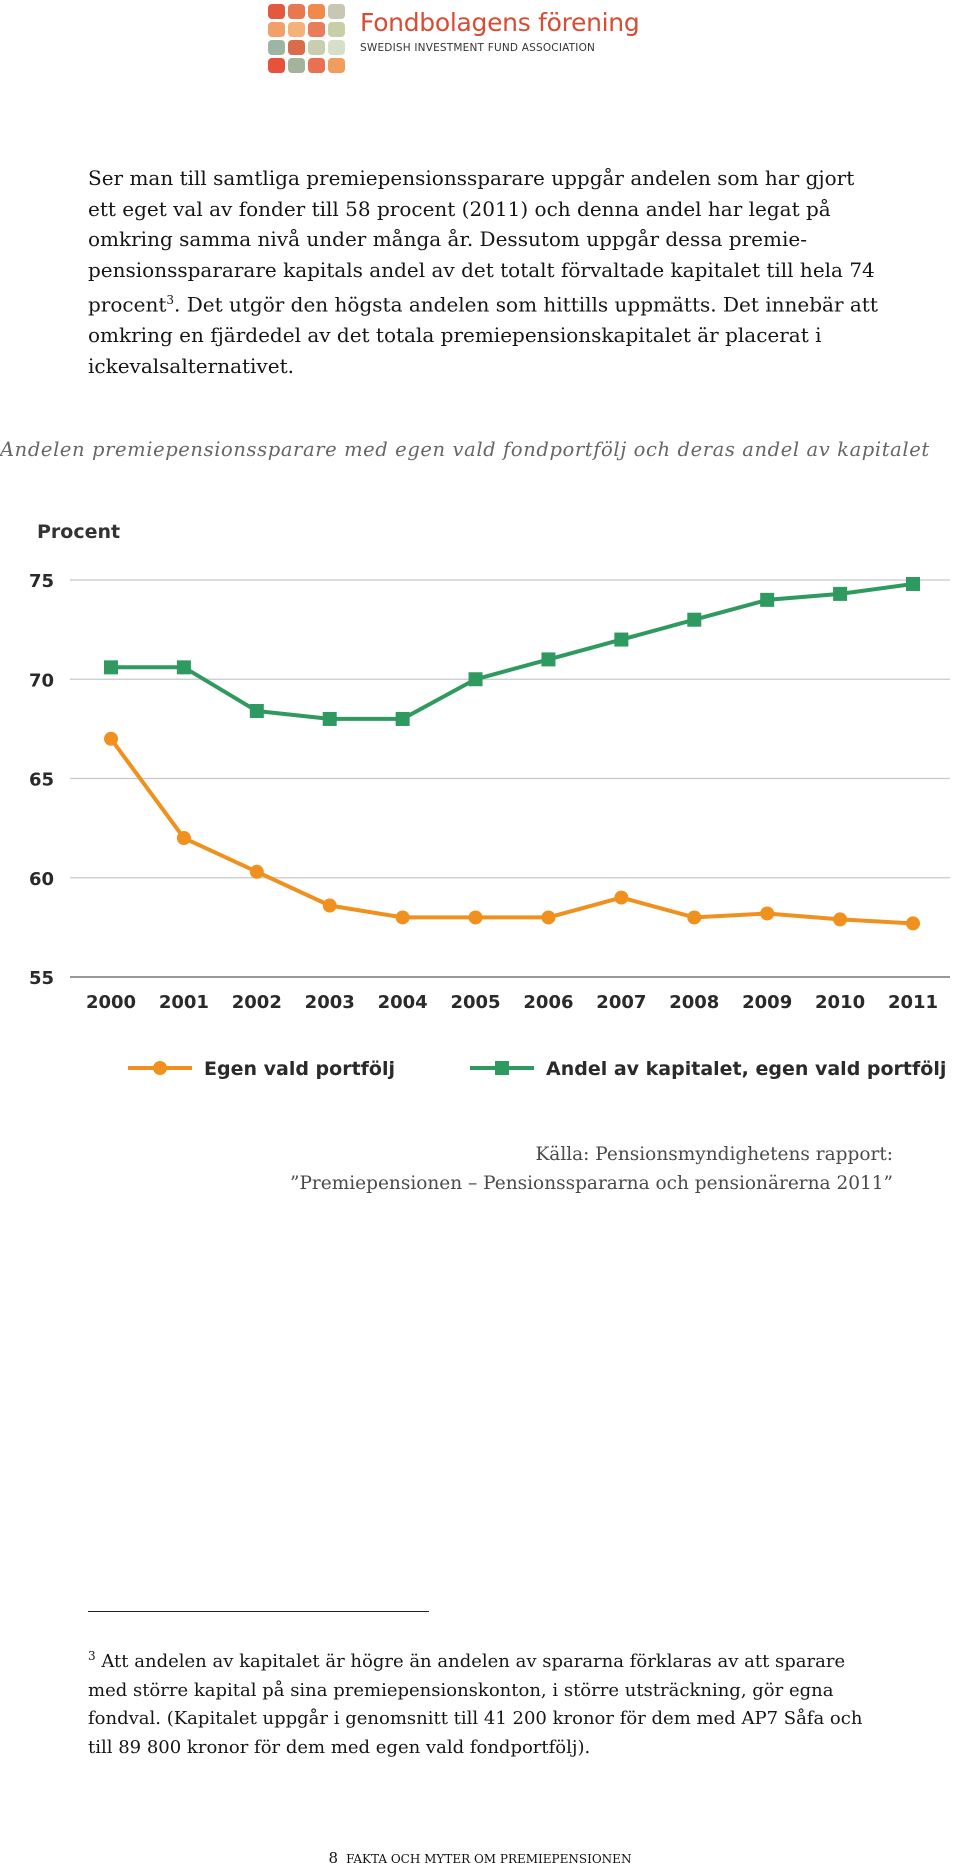 The image size is (960, 1867). I want to click on x-tick-label: 2001, so click(184, 1002).